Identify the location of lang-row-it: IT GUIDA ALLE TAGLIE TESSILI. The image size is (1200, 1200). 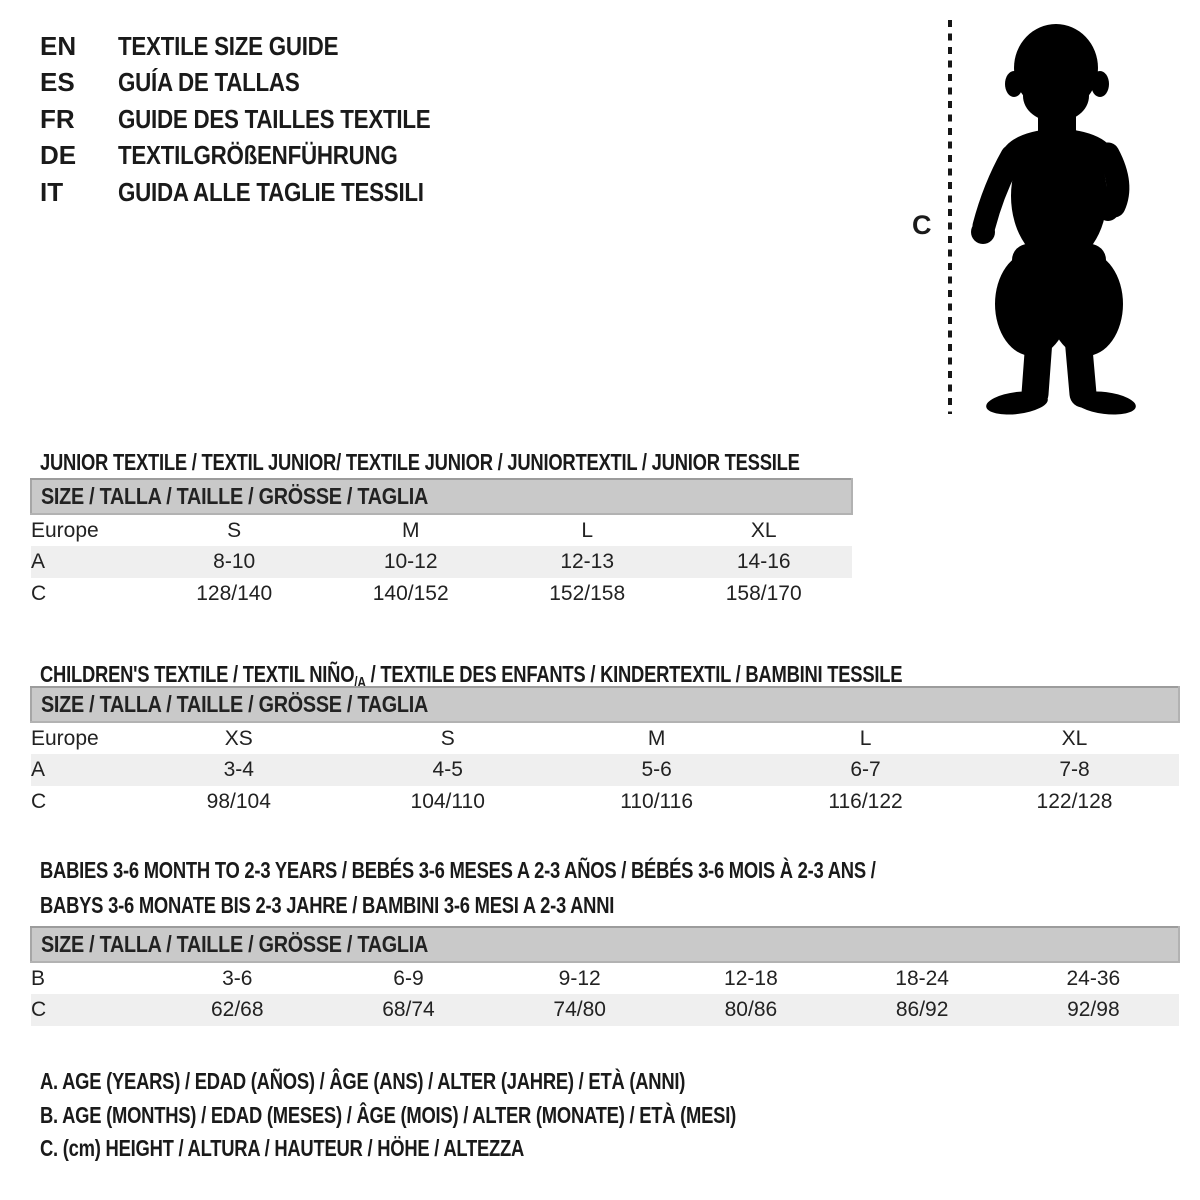
(260, 192).